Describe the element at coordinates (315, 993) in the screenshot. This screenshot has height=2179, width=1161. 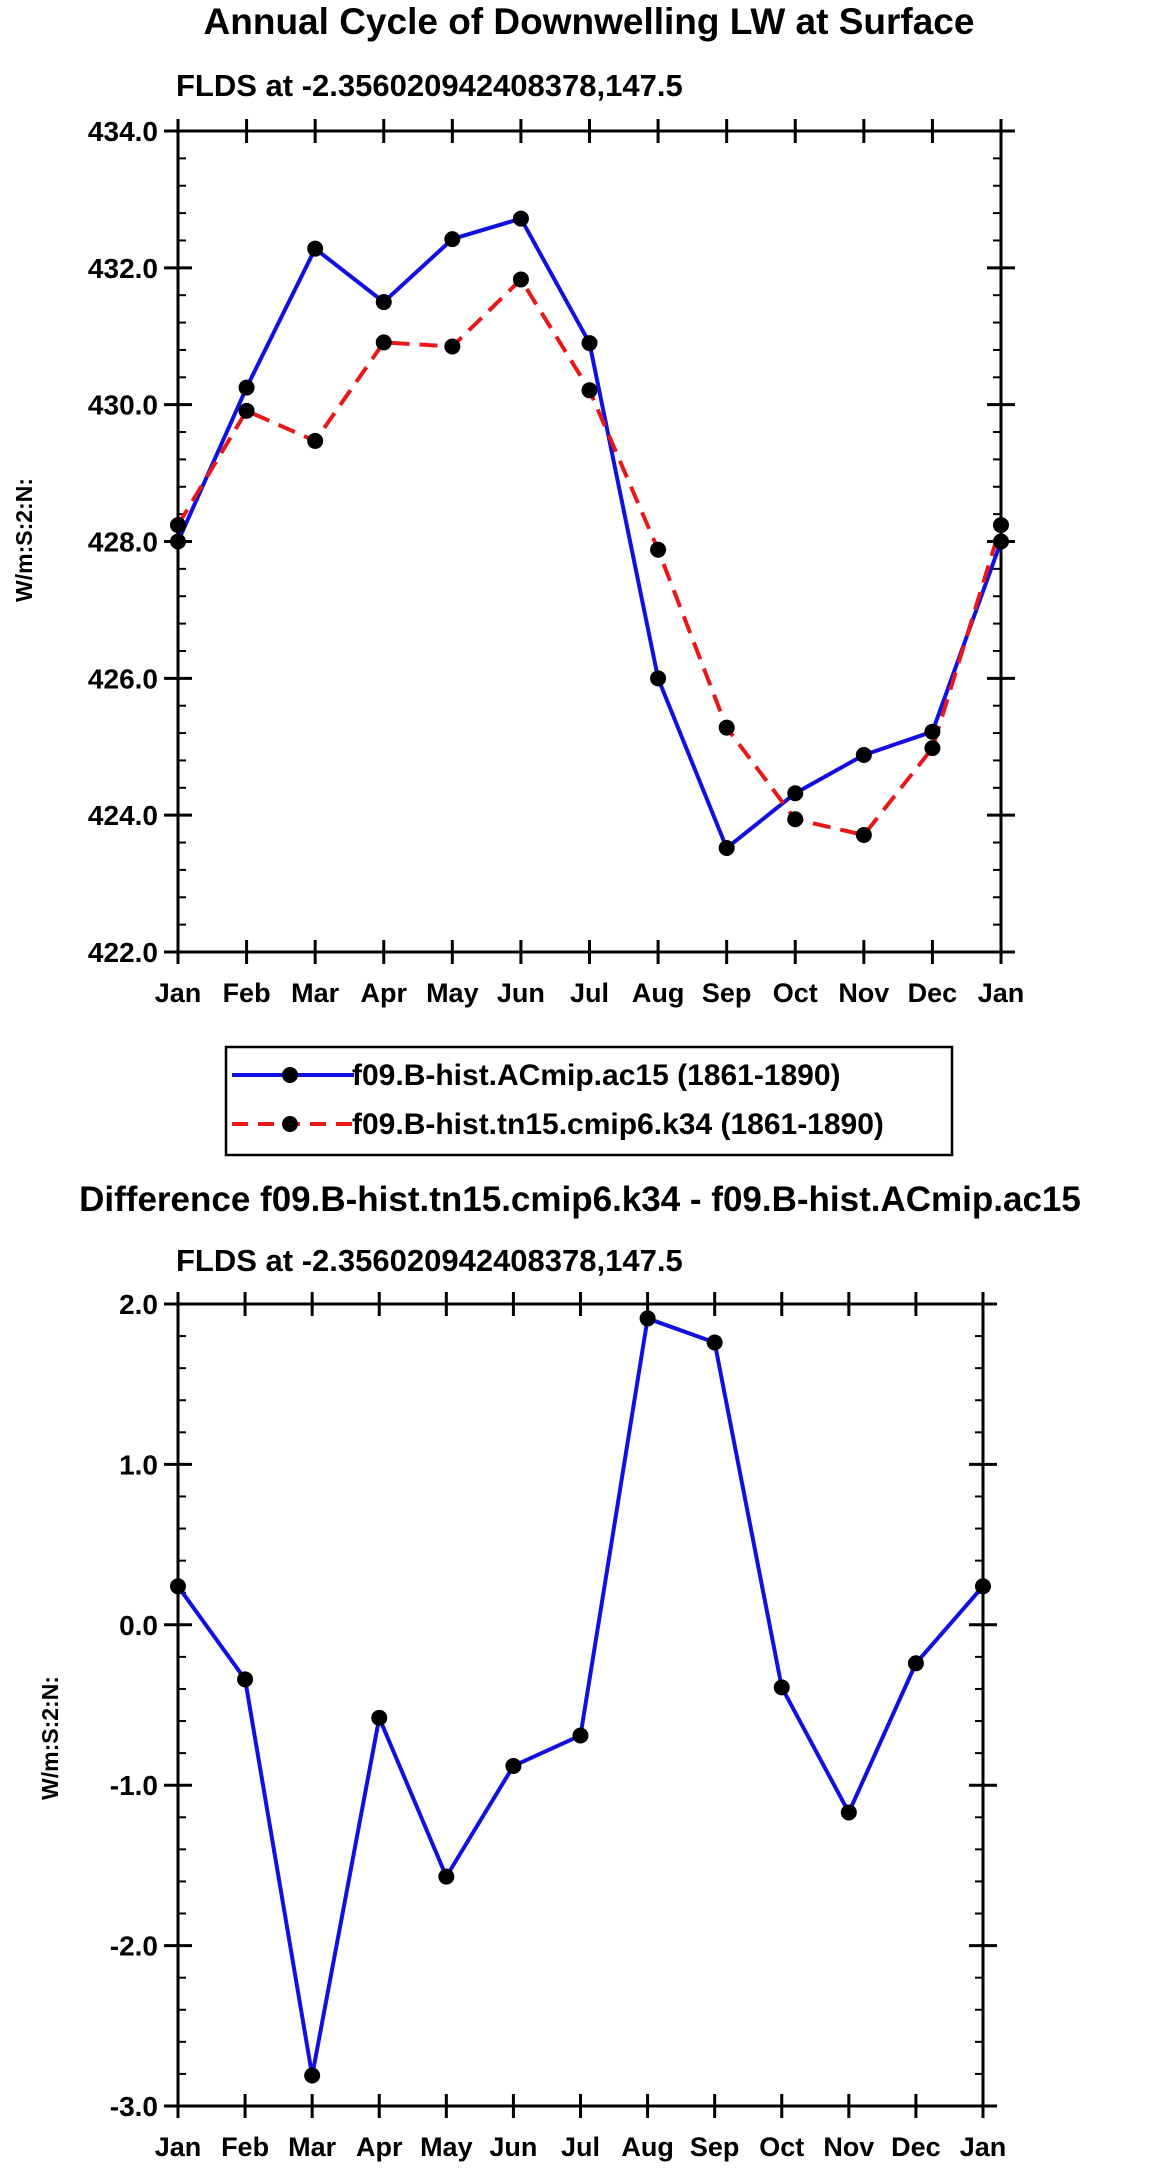
I see `chart1-xtick-label: Mar` at that location.